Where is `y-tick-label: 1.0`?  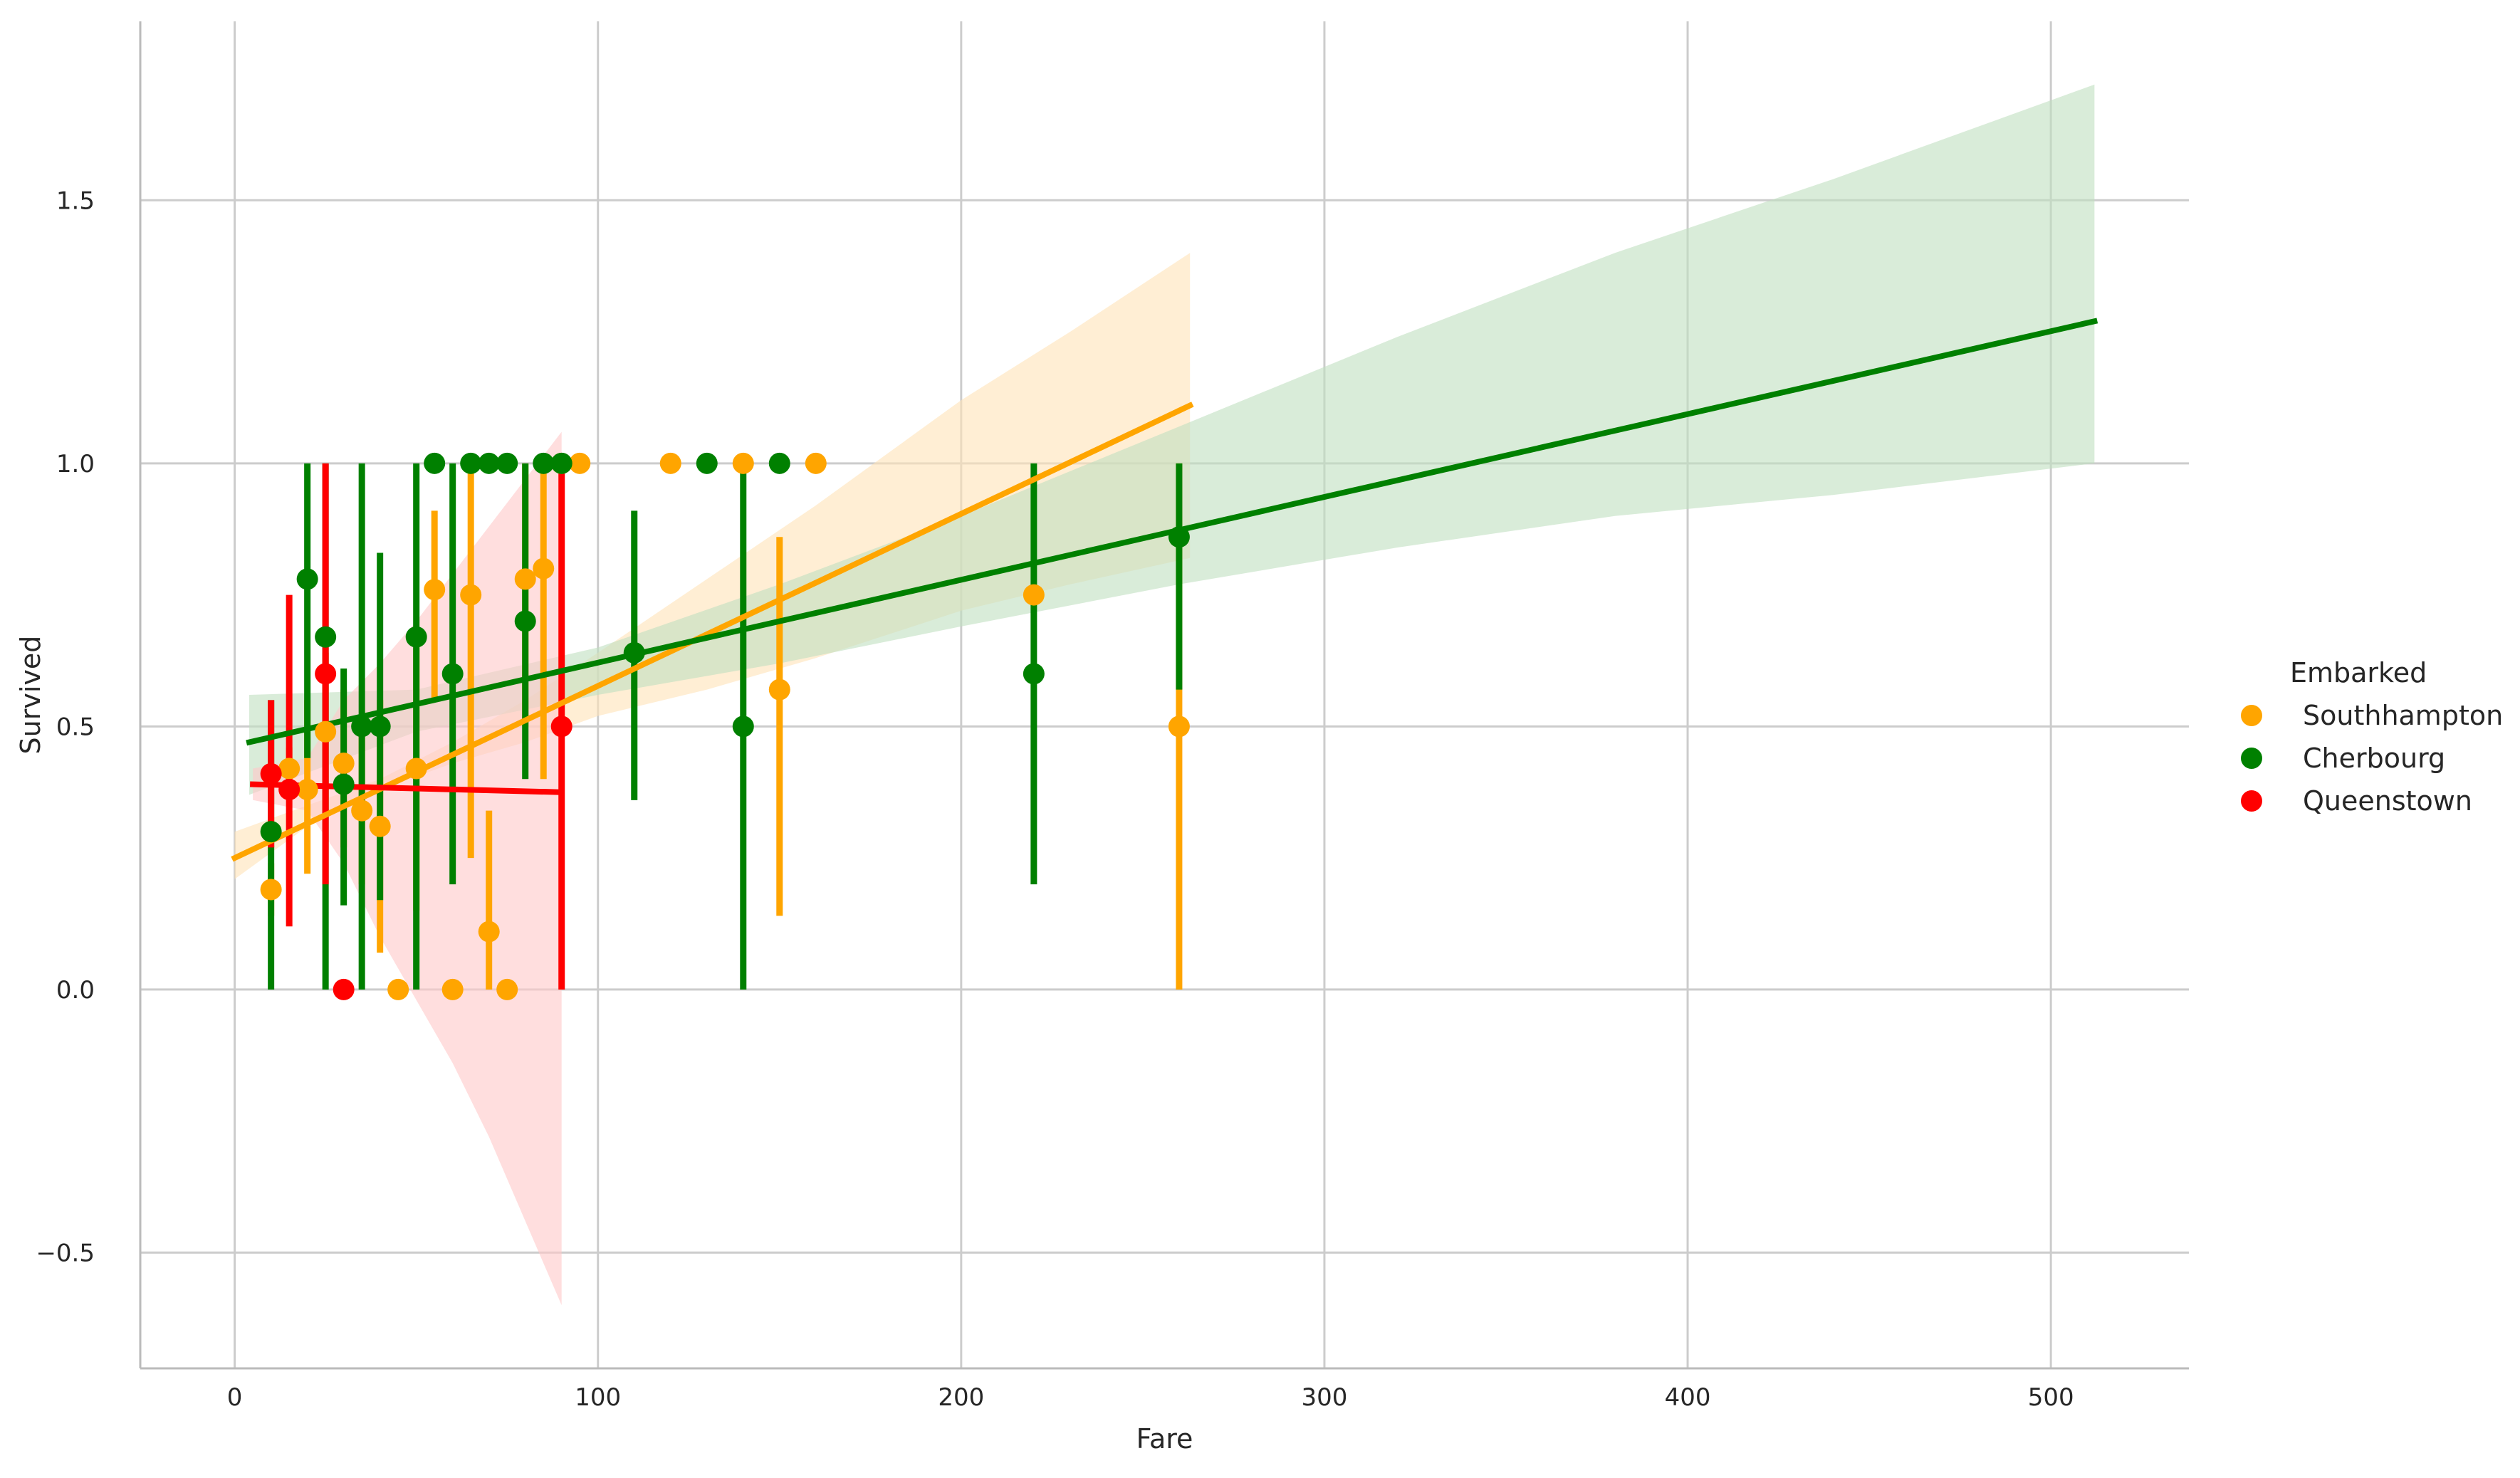 y-tick-label: 1.0 is located at coordinates (75, 464).